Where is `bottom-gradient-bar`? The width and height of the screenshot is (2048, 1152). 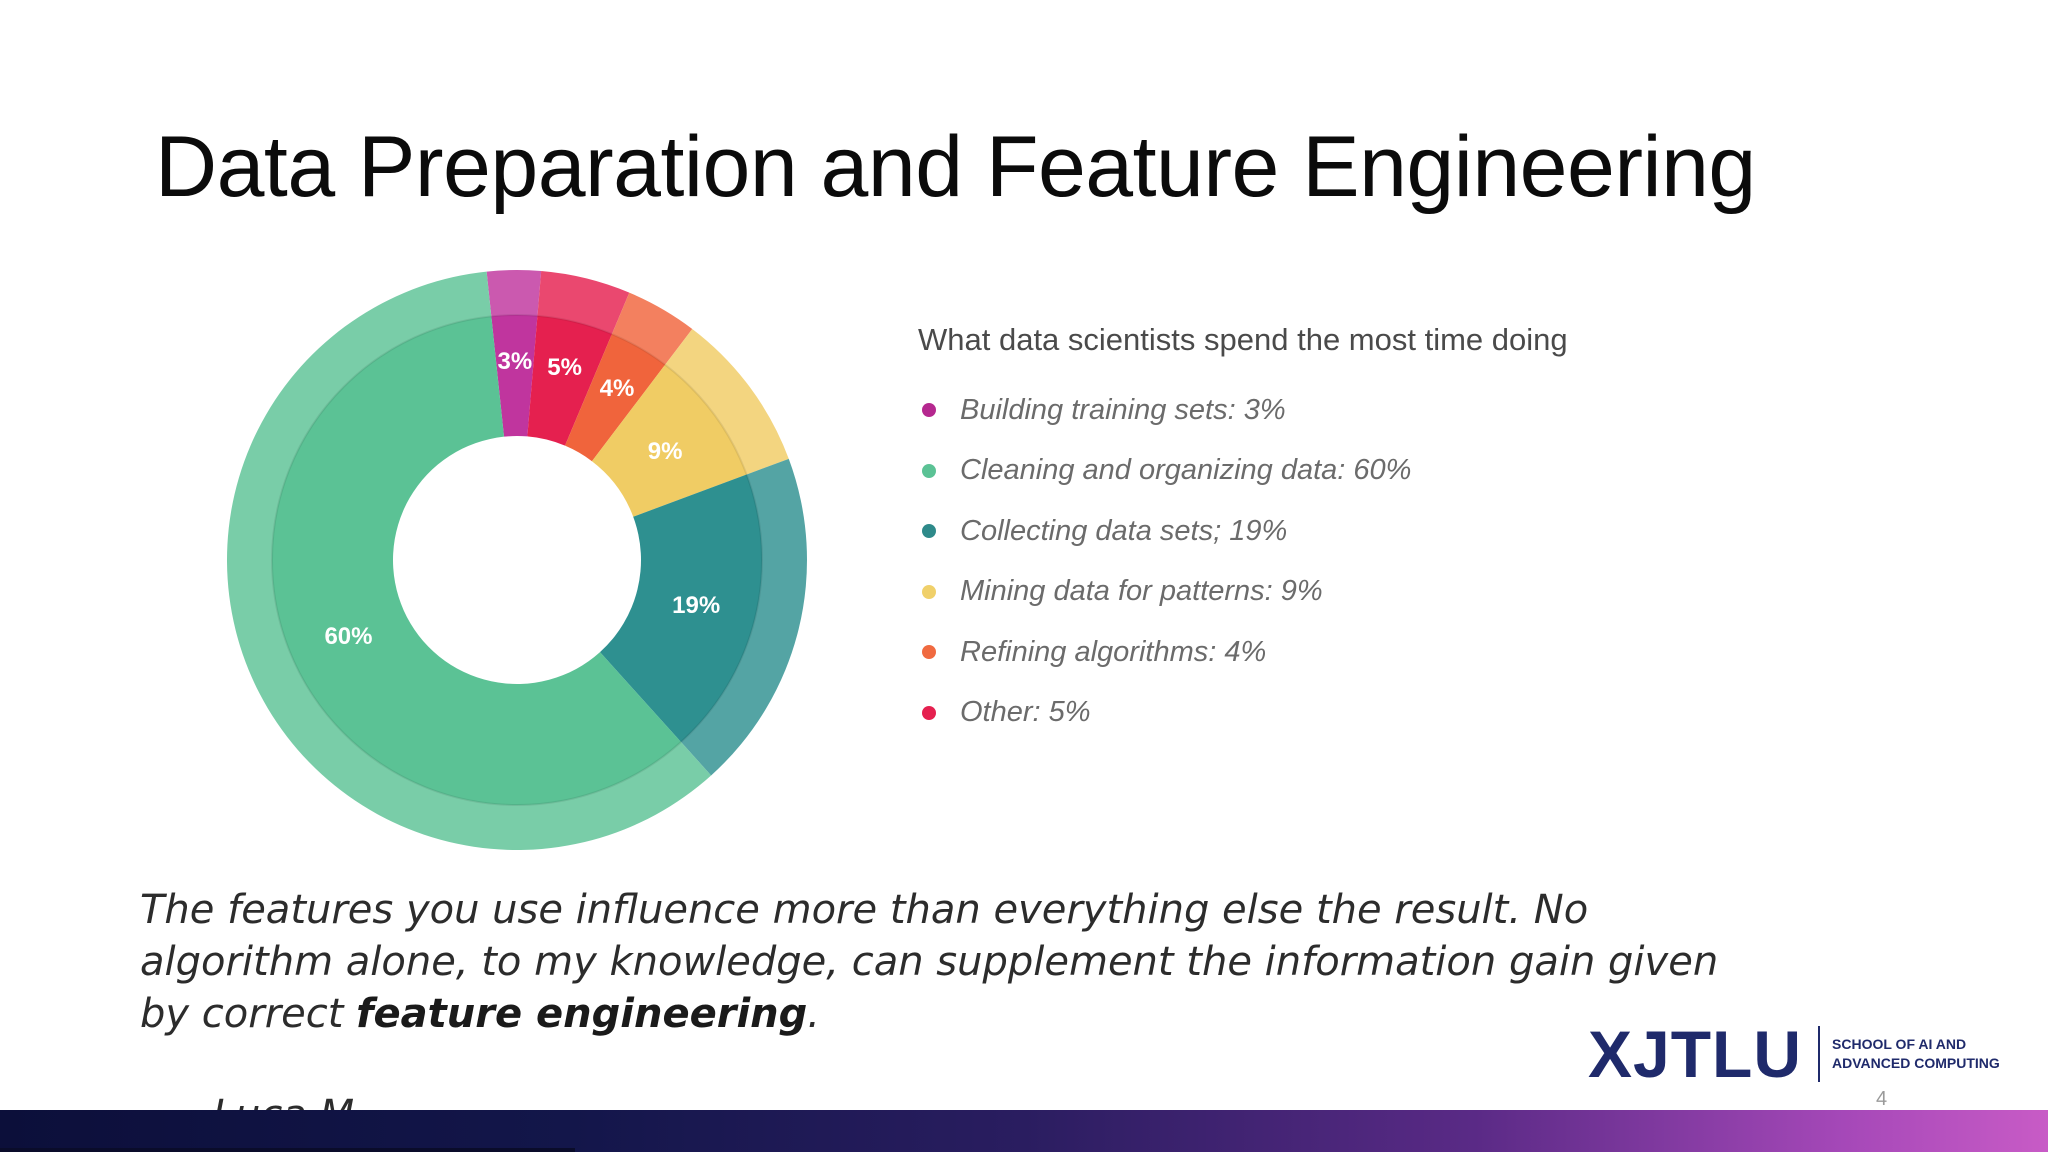
bottom-gradient-bar is located at coordinates (1024, 1131).